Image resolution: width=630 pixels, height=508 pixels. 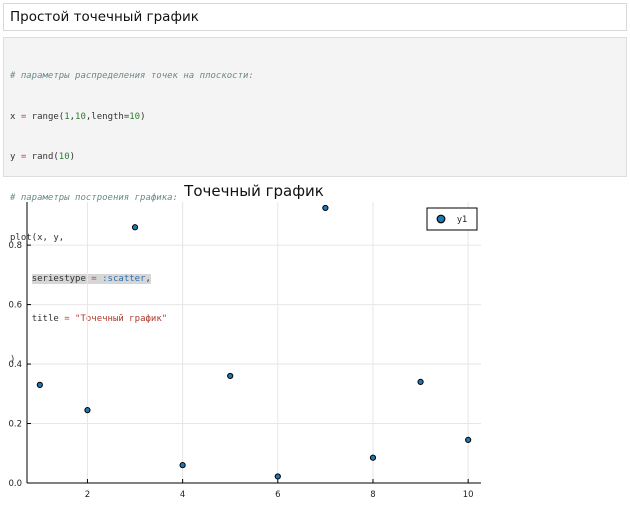 I want to click on x-tick-label: 4, so click(x=182, y=495).